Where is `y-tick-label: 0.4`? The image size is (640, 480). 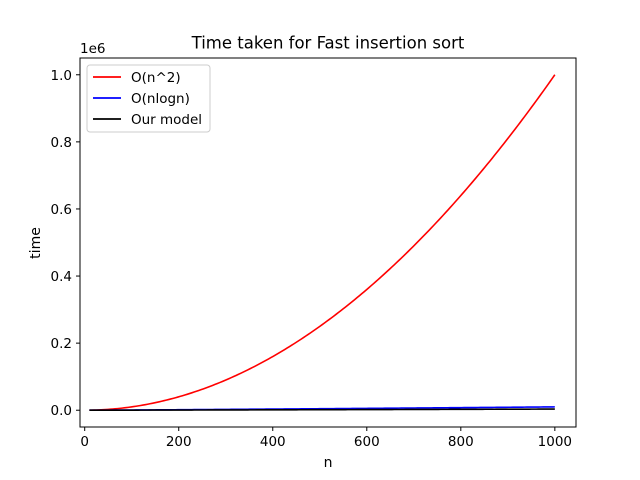 y-tick-label: 0.4 is located at coordinates (61, 277).